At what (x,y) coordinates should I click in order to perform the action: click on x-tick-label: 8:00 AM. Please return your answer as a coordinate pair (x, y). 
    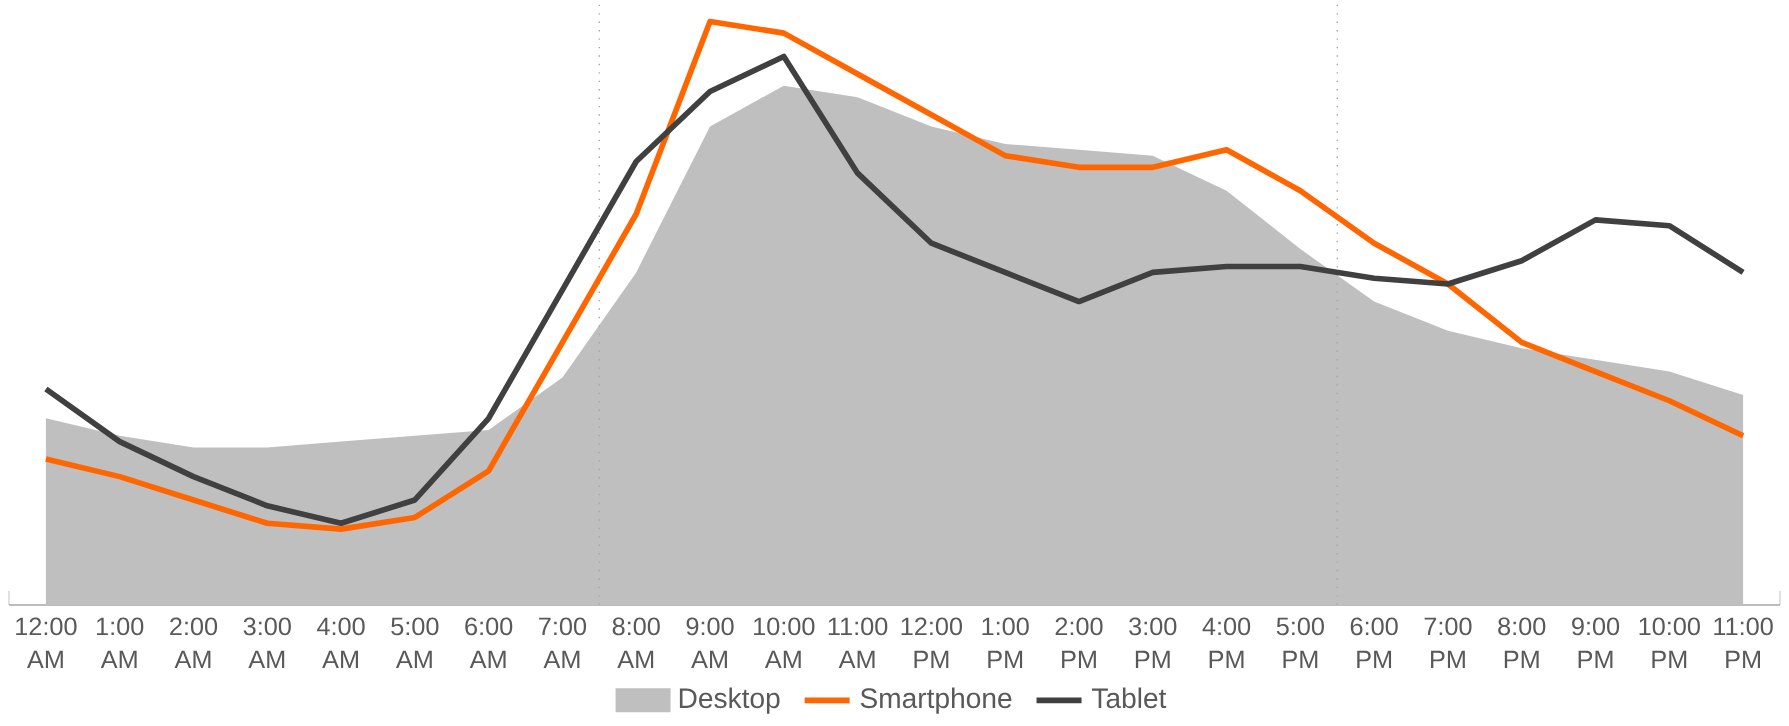
    Looking at the image, I should click on (636, 643).